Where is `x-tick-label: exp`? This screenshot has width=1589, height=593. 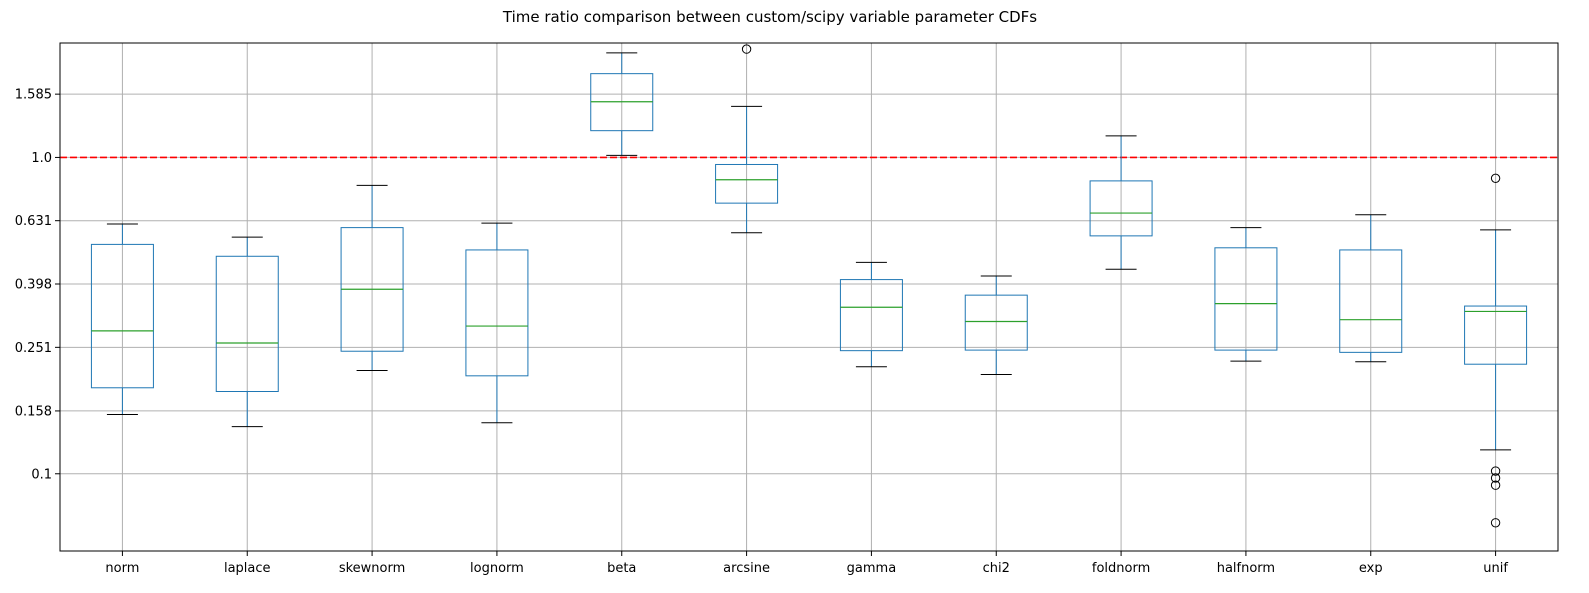 x-tick-label: exp is located at coordinates (1371, 568).